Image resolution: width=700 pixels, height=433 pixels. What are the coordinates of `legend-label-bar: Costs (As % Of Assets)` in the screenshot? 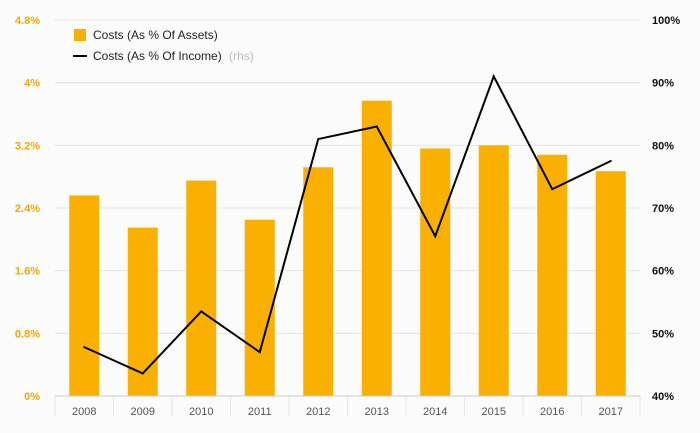 It's located at (155, 35).